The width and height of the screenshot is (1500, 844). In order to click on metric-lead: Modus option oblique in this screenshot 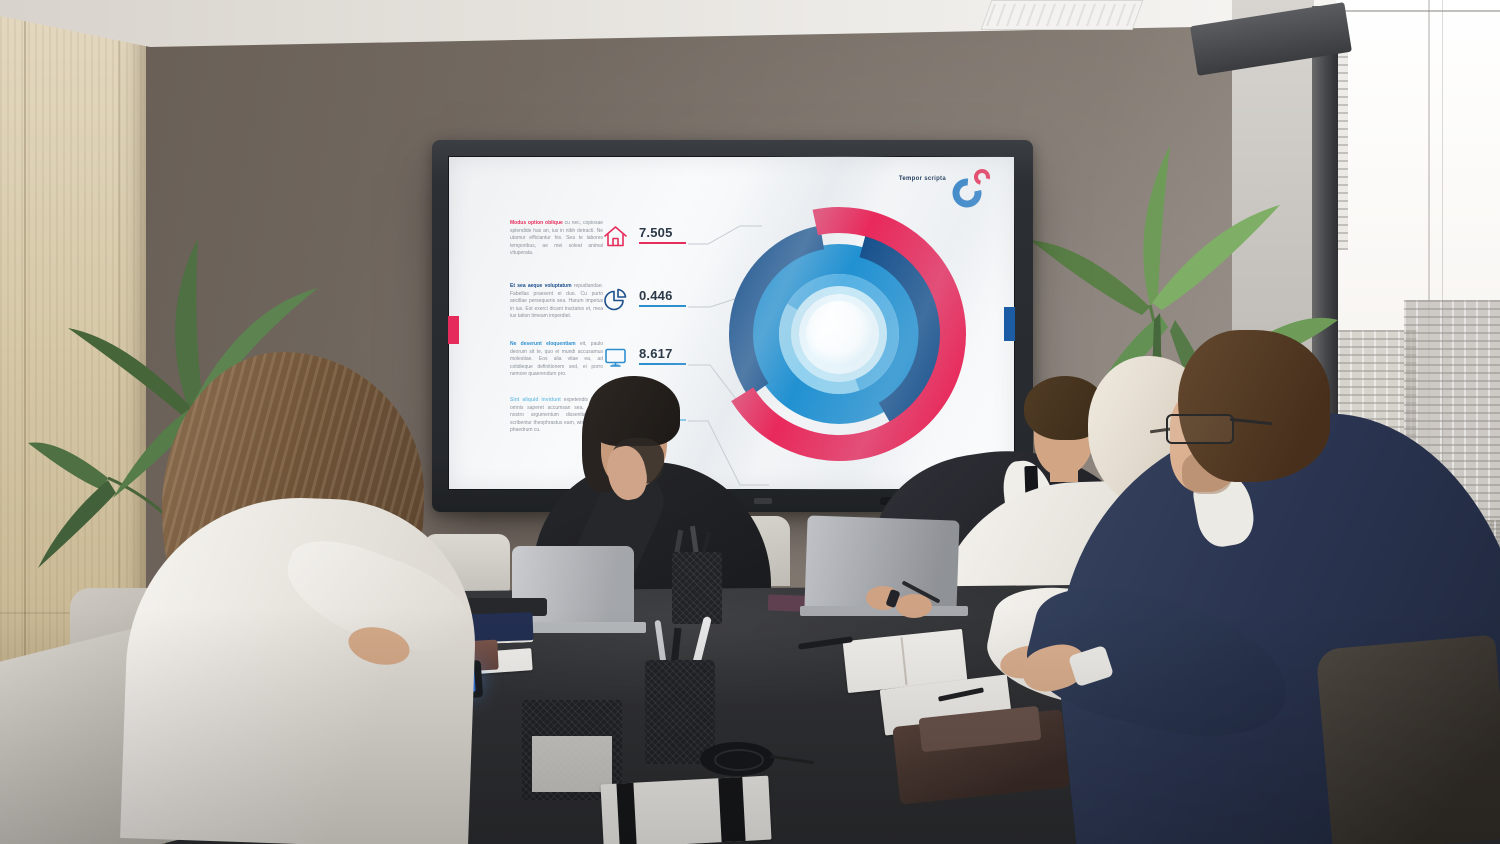, I will do `click(536, 223)`.